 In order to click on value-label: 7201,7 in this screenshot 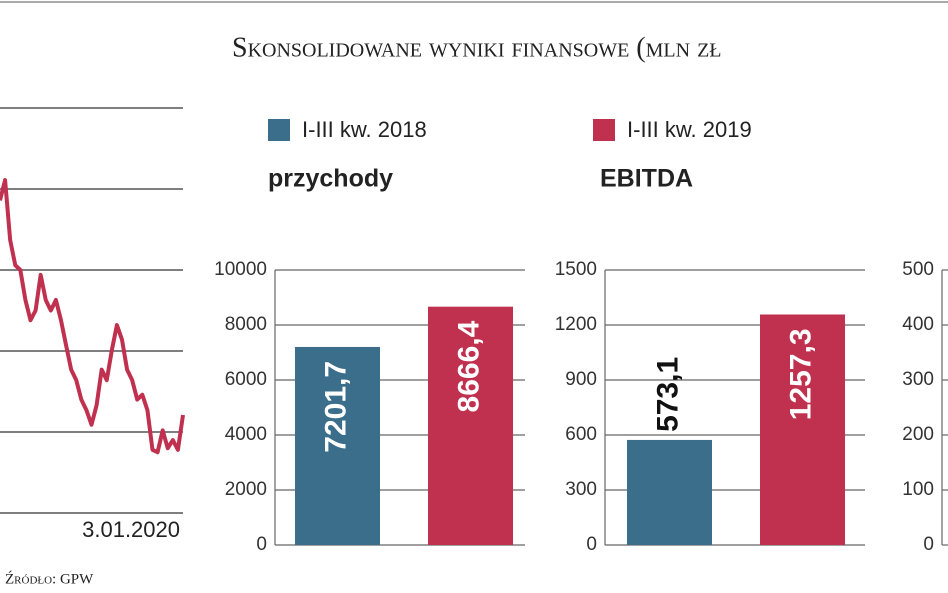, I will do `click(335, 407)`.